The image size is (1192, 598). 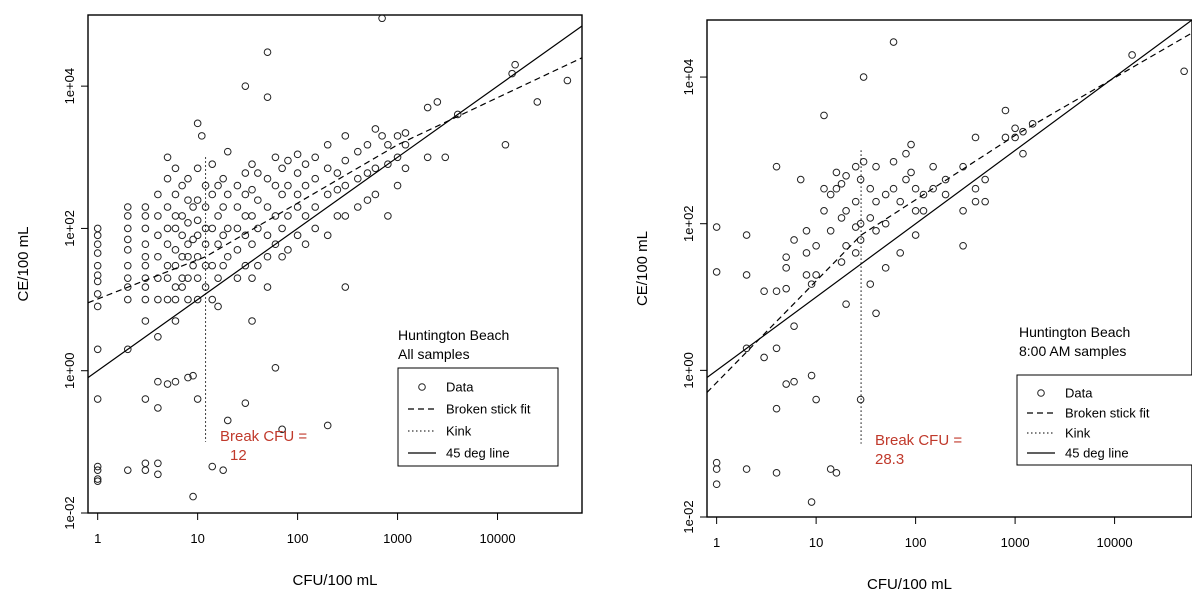 What do you see at coordinates (478, 417) in the screenshot?
I see `legend: Data Broken stick fit Kink 45 deg line` at bounding box center [478, 417].